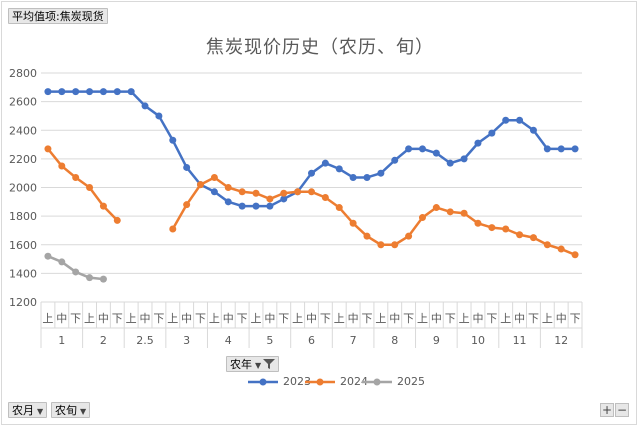 The image size is (640, 427). I want to click on y-tick-label: 2400, so click(23, 130).